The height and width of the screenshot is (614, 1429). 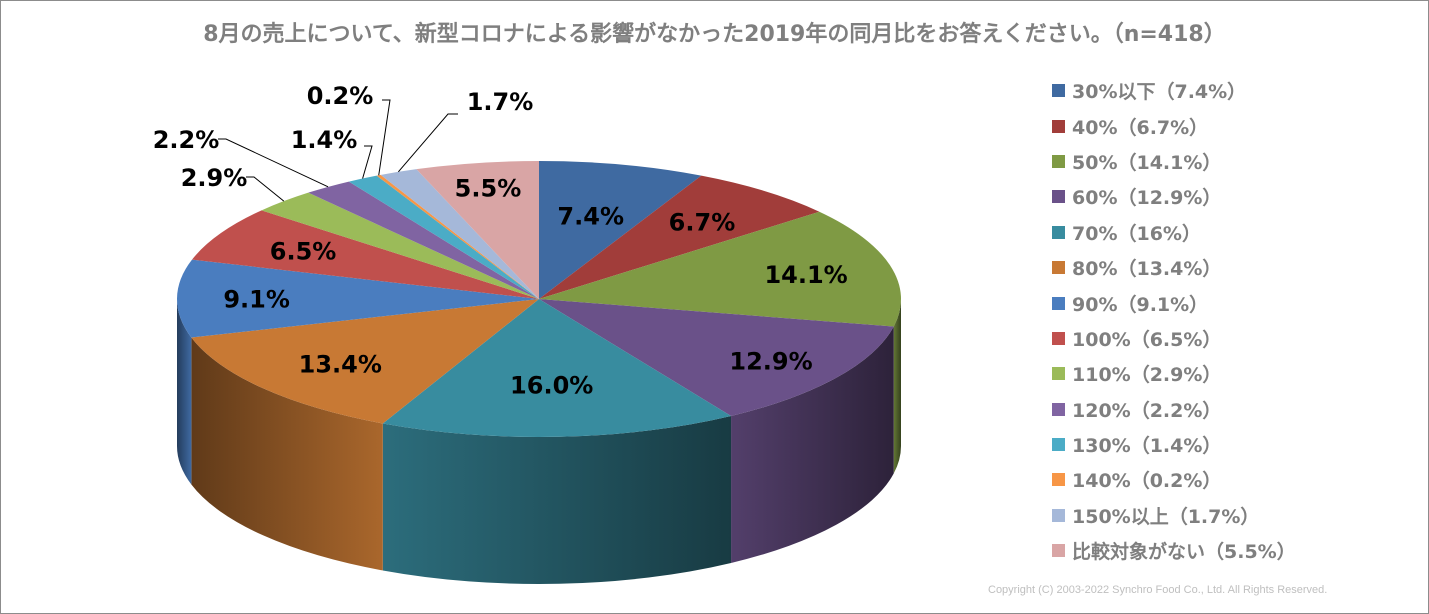 What do you see at coordinates (1147, 162) in the screenshot?
I see `legend-label: 50%（14.1%）` at bounding box center [1147, 162].